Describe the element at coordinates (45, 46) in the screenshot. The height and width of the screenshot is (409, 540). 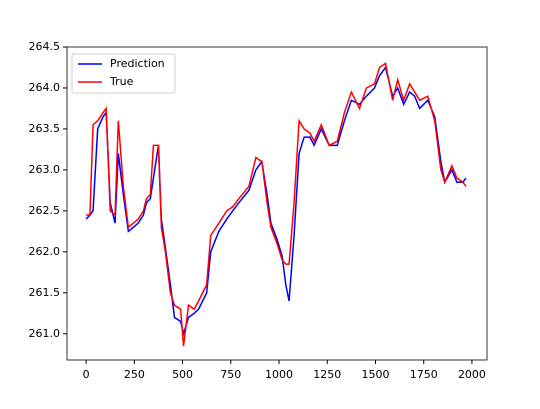
I see `y-tick-label: 264.5` at that location.